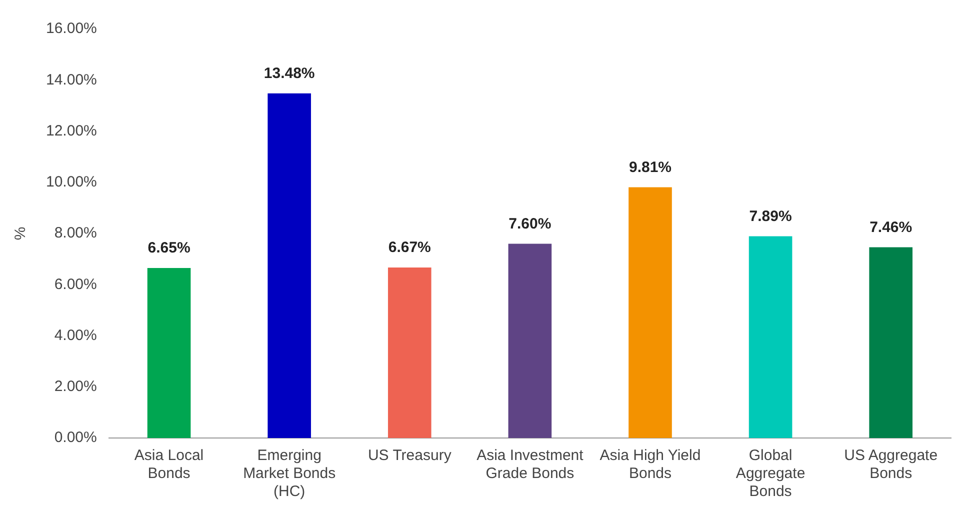 This screenshot has width=969, height=512. What do you see at coordinates (530, 464) in the screenshot?
I see `x-tick-label: Asia Investment Grade Bonds` at bounding box center [530, 464].